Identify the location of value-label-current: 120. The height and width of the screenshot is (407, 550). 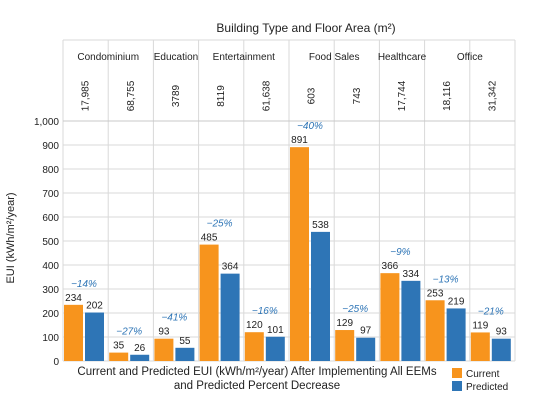
(254, 325).